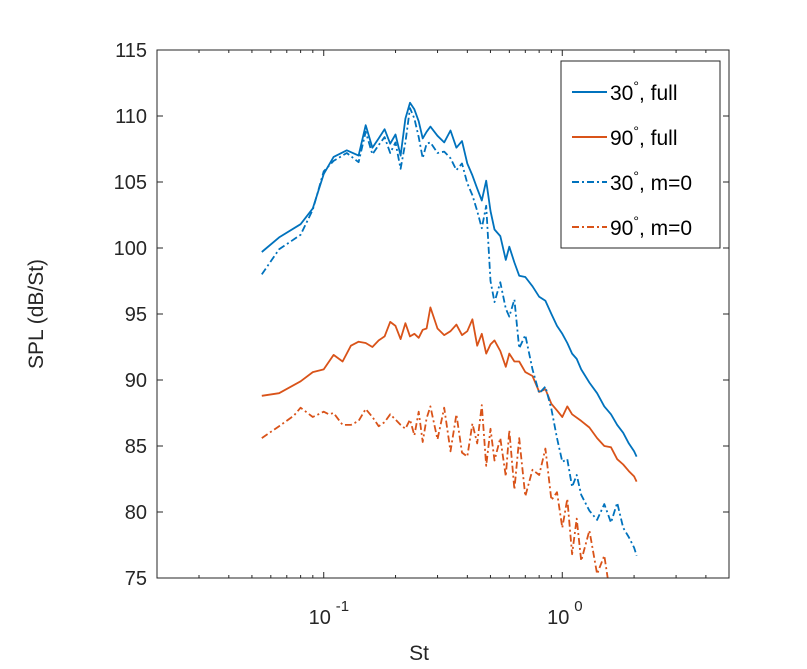 The height and width of the screenshot is (669, 807). What do you see at coordinates (136, 315) in the screenshot?
I see `y-tick-label: 95` at bounding box center [136, 315].